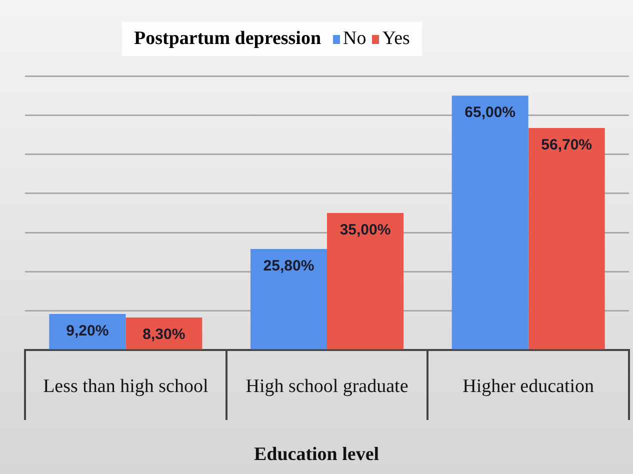 The width and height of the screenshot is (633, 474). Describe the element at coordinates (228, 39) in the screenshot. I see `legend-title: Postpartum depression` at that location.